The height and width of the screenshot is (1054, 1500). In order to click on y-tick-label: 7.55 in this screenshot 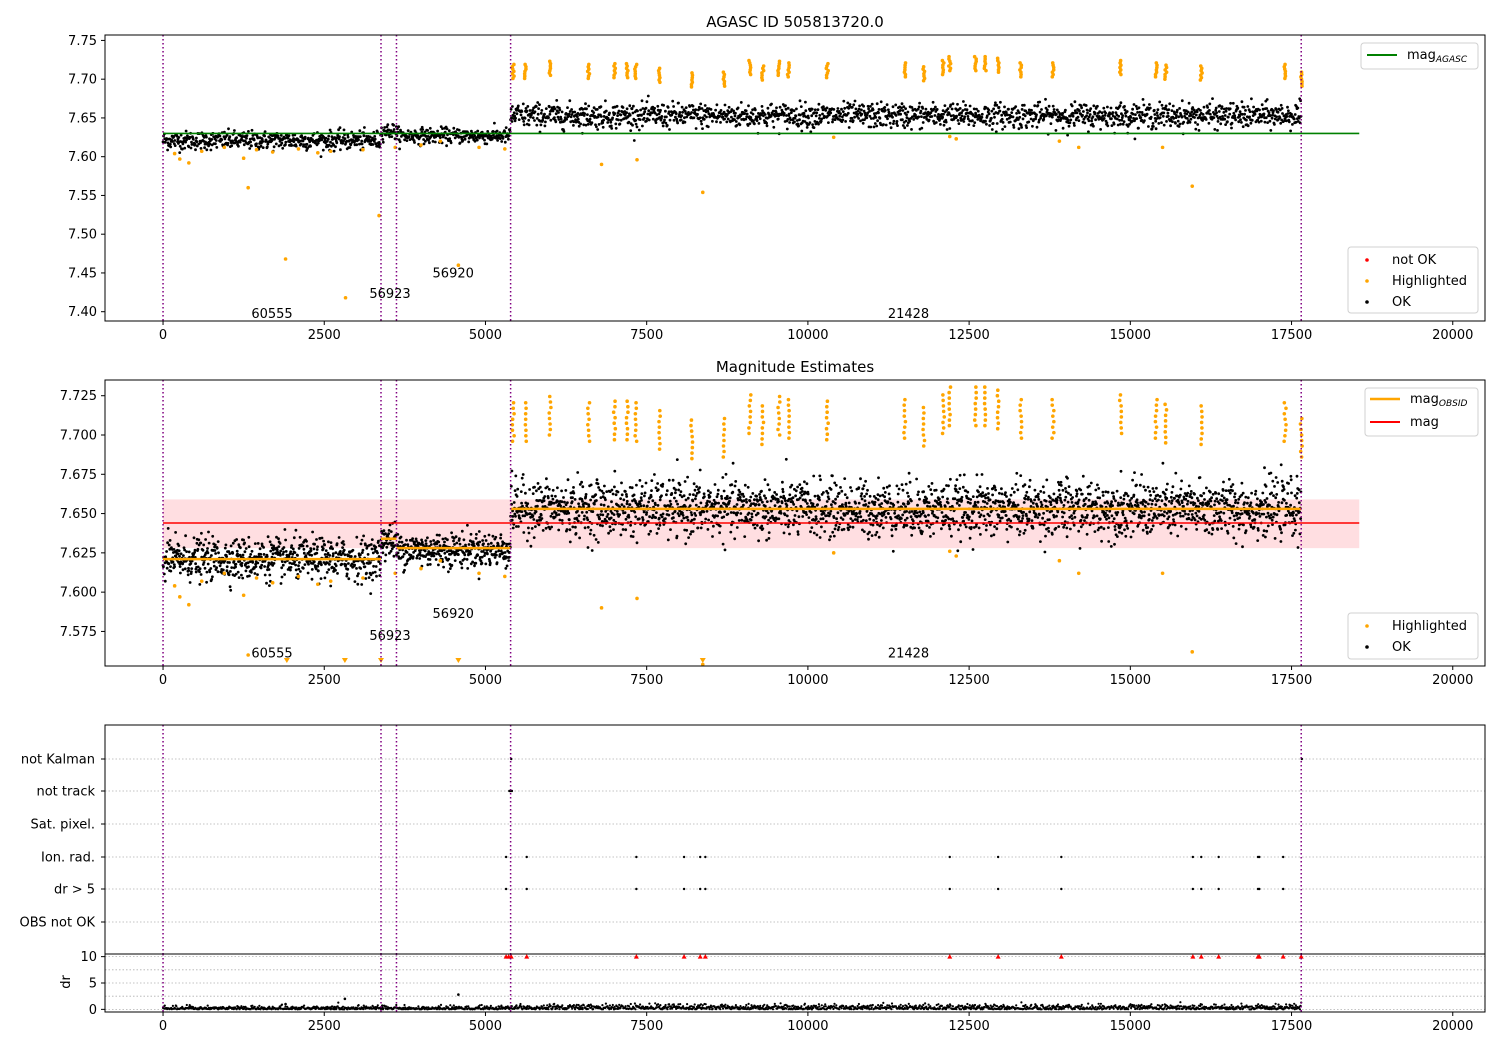, I will do `click(82, 196)`.